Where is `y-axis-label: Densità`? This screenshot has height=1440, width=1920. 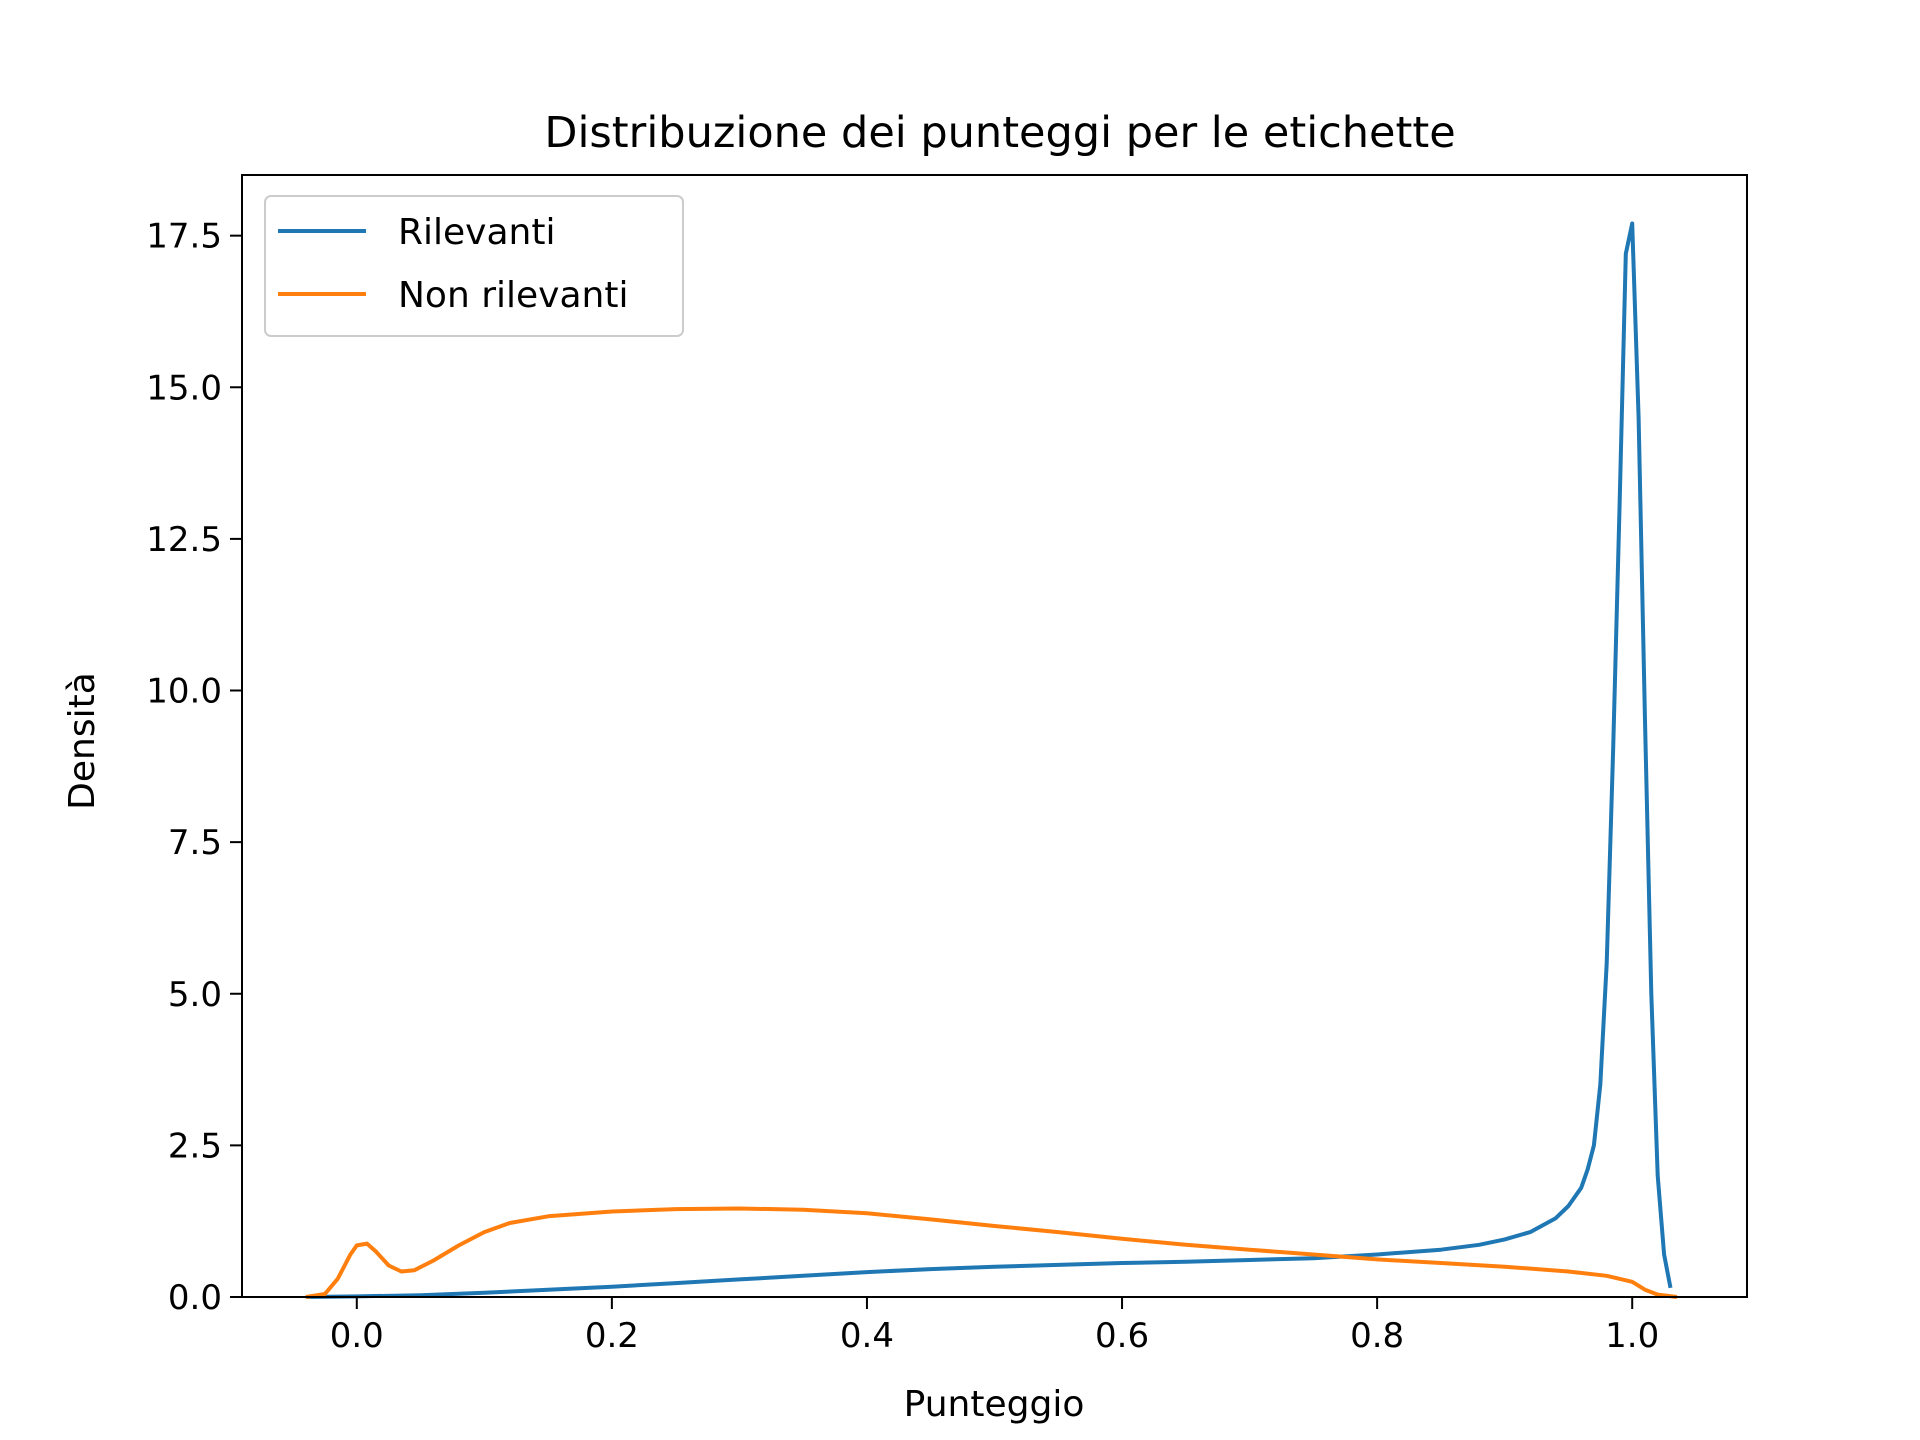 y-axis-label: Densità is located at coordinates (82, 741).